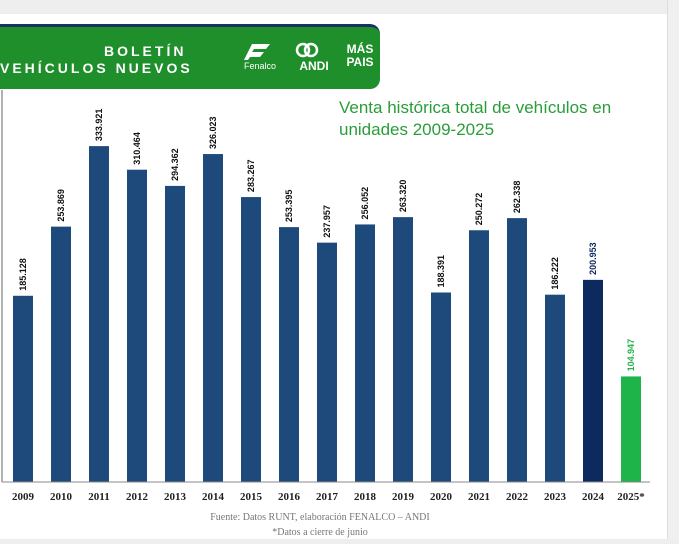 The height and width of the screenshot is (544, 679). I want to click on bar-2017, so click(327, 362).